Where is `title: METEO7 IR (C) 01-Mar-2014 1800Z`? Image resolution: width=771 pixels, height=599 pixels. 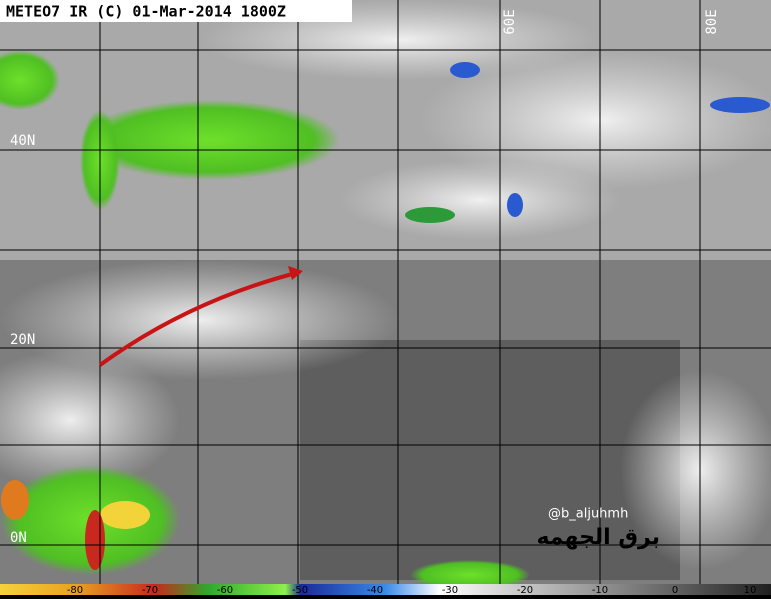
title: METEO7 IR (C) 01-Mar-2014 1800Z is located at coordinates (146, 12).